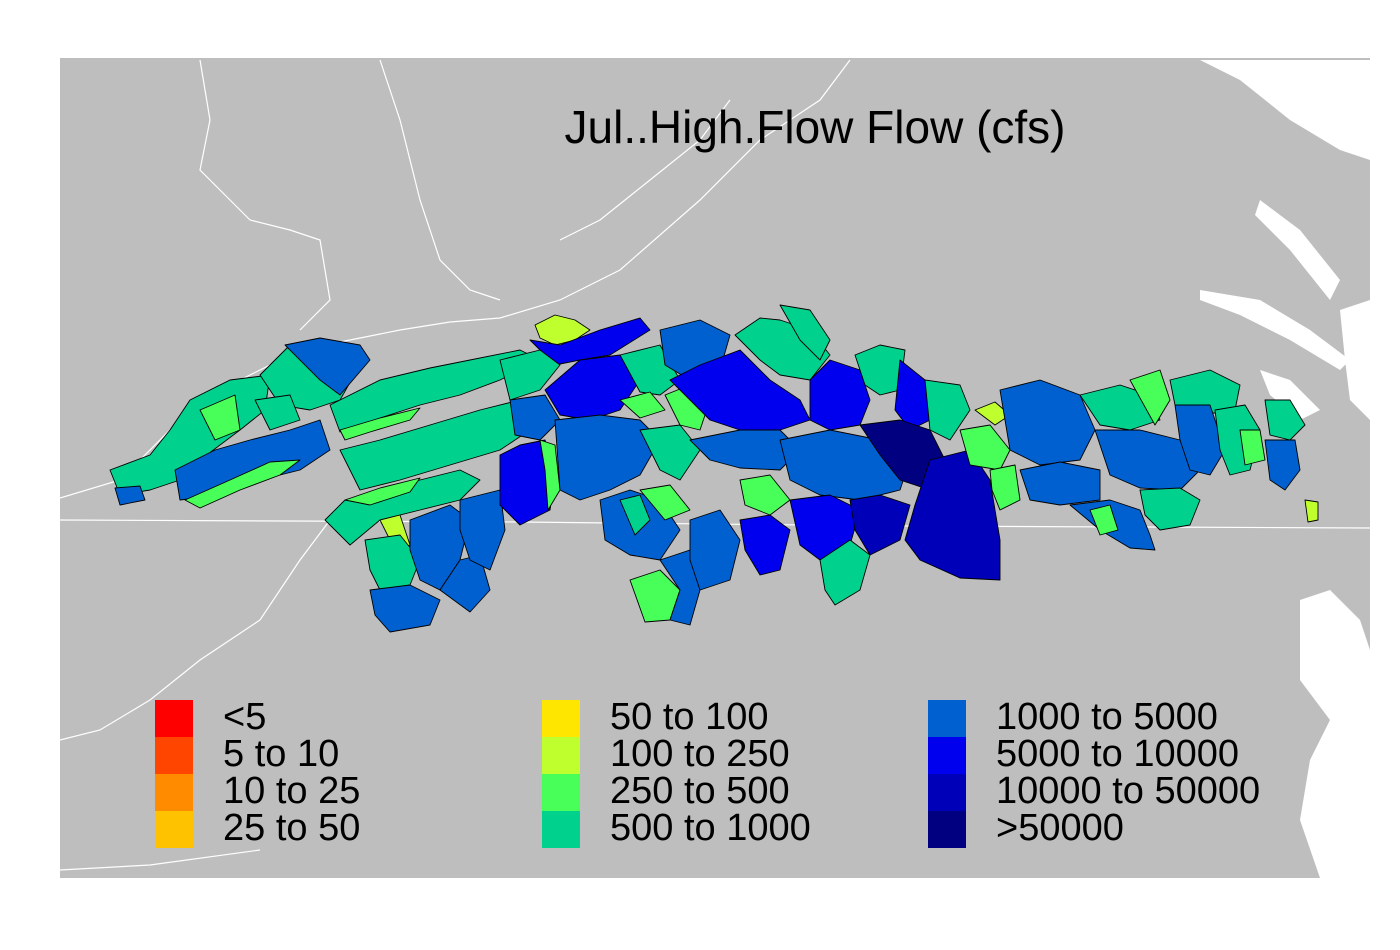 This screenshot has width=1400, height=950. Describe the element at coordinates (1118, 754) in the screenshot. I see `legend-label: 5000 to 10000` at that location.